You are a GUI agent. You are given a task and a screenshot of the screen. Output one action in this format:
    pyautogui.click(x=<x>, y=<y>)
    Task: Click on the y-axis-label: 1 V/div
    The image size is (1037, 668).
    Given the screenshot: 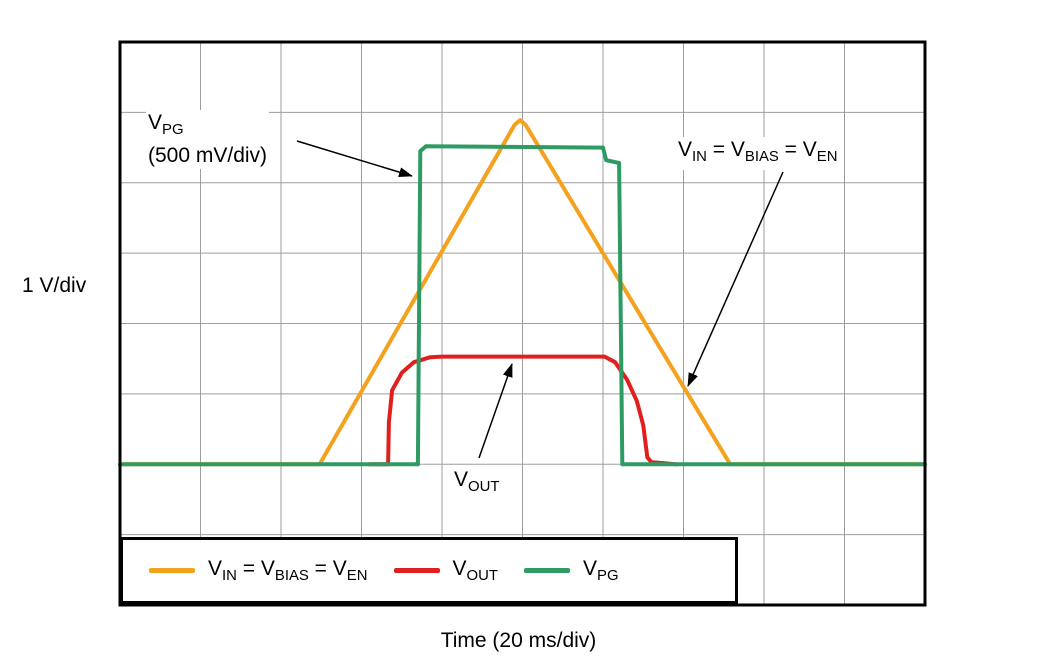 What is the action you would take?
    pyautogui.click(x=54, y=285)
    